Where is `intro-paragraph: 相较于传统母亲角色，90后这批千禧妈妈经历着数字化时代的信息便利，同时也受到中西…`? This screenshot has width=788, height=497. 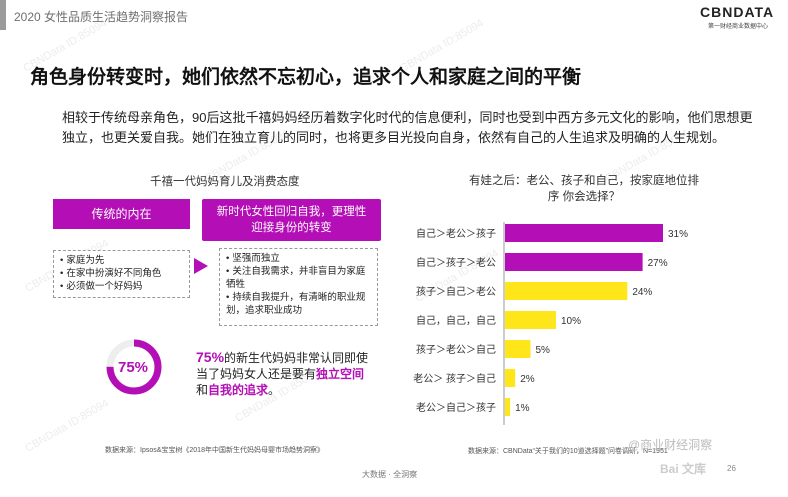
intro-paragraph: 相较于传统母亲角色，90后这批千禧妈妈经历着数字化时代的信息便利，同时也受到中西… is located at coordinates (407, 127).